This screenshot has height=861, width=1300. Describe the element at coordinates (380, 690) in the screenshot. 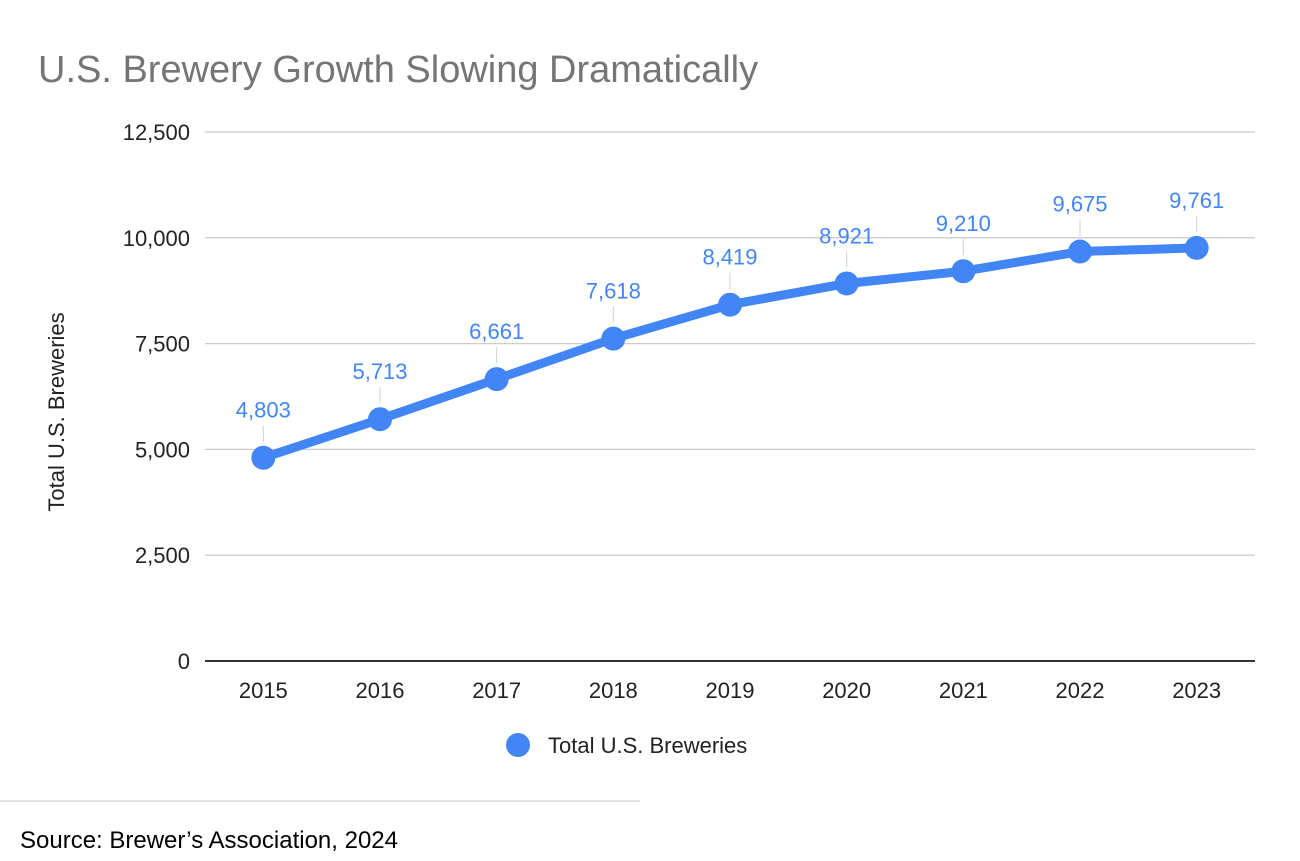

I see `x-tick-label: 2016` at that location.